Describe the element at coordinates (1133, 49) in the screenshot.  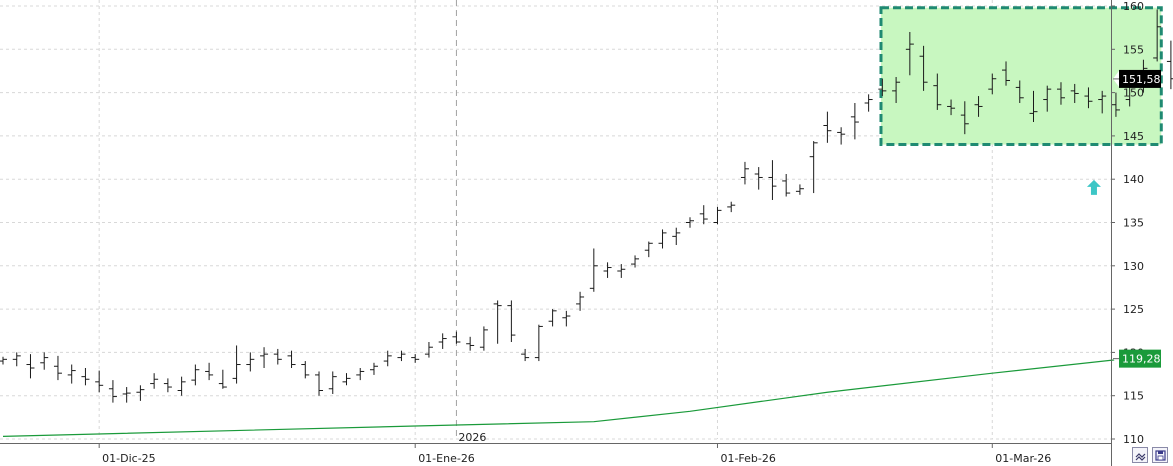
I see `y-tick-label: 155` at that location.